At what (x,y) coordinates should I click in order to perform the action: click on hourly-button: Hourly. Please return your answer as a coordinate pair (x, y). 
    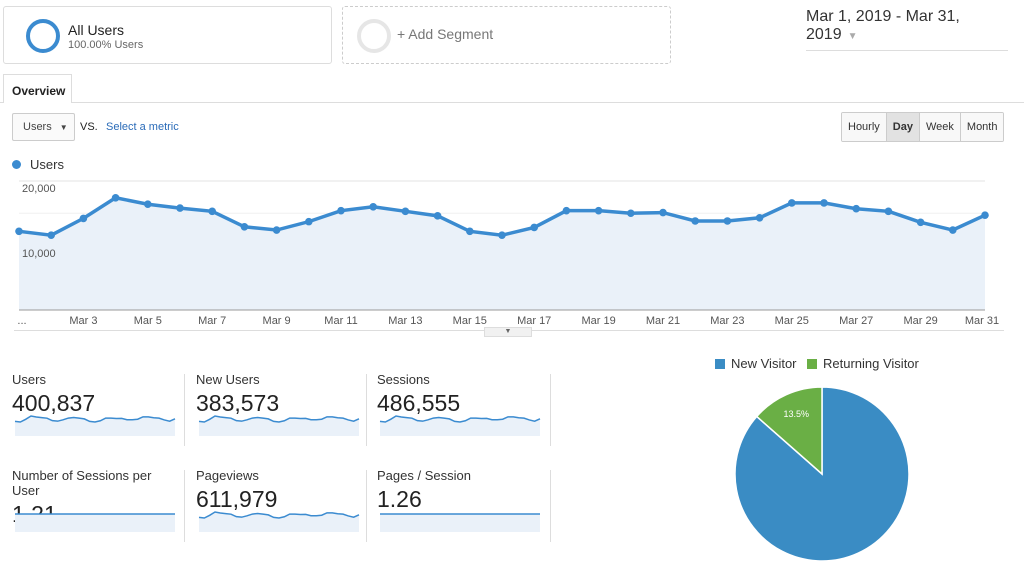
    Looking at the image, I should click on (864, 127).